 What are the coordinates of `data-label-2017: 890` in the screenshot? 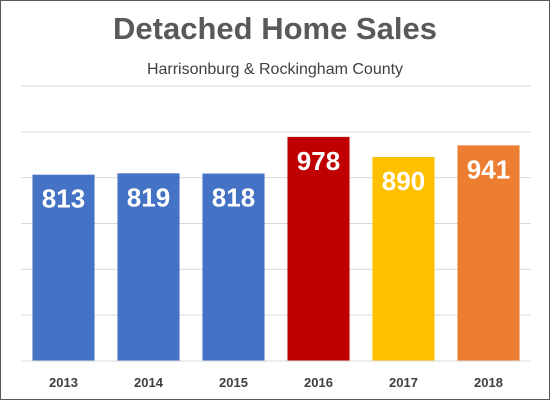 It's located at (403, 181).